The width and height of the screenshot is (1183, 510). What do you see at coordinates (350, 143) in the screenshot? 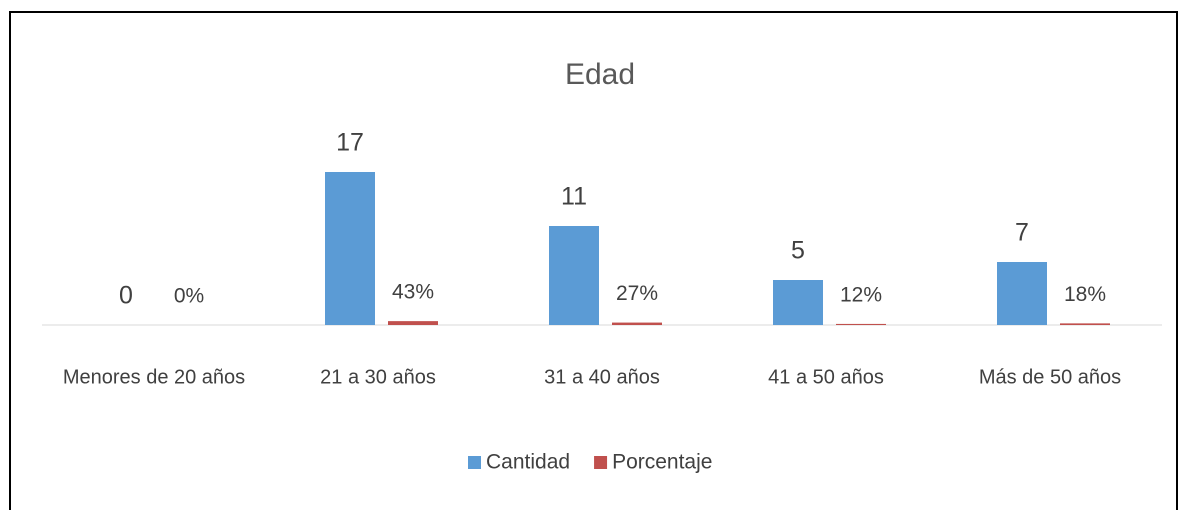
I see `data-label: 17` at bounding box center [350, 143].